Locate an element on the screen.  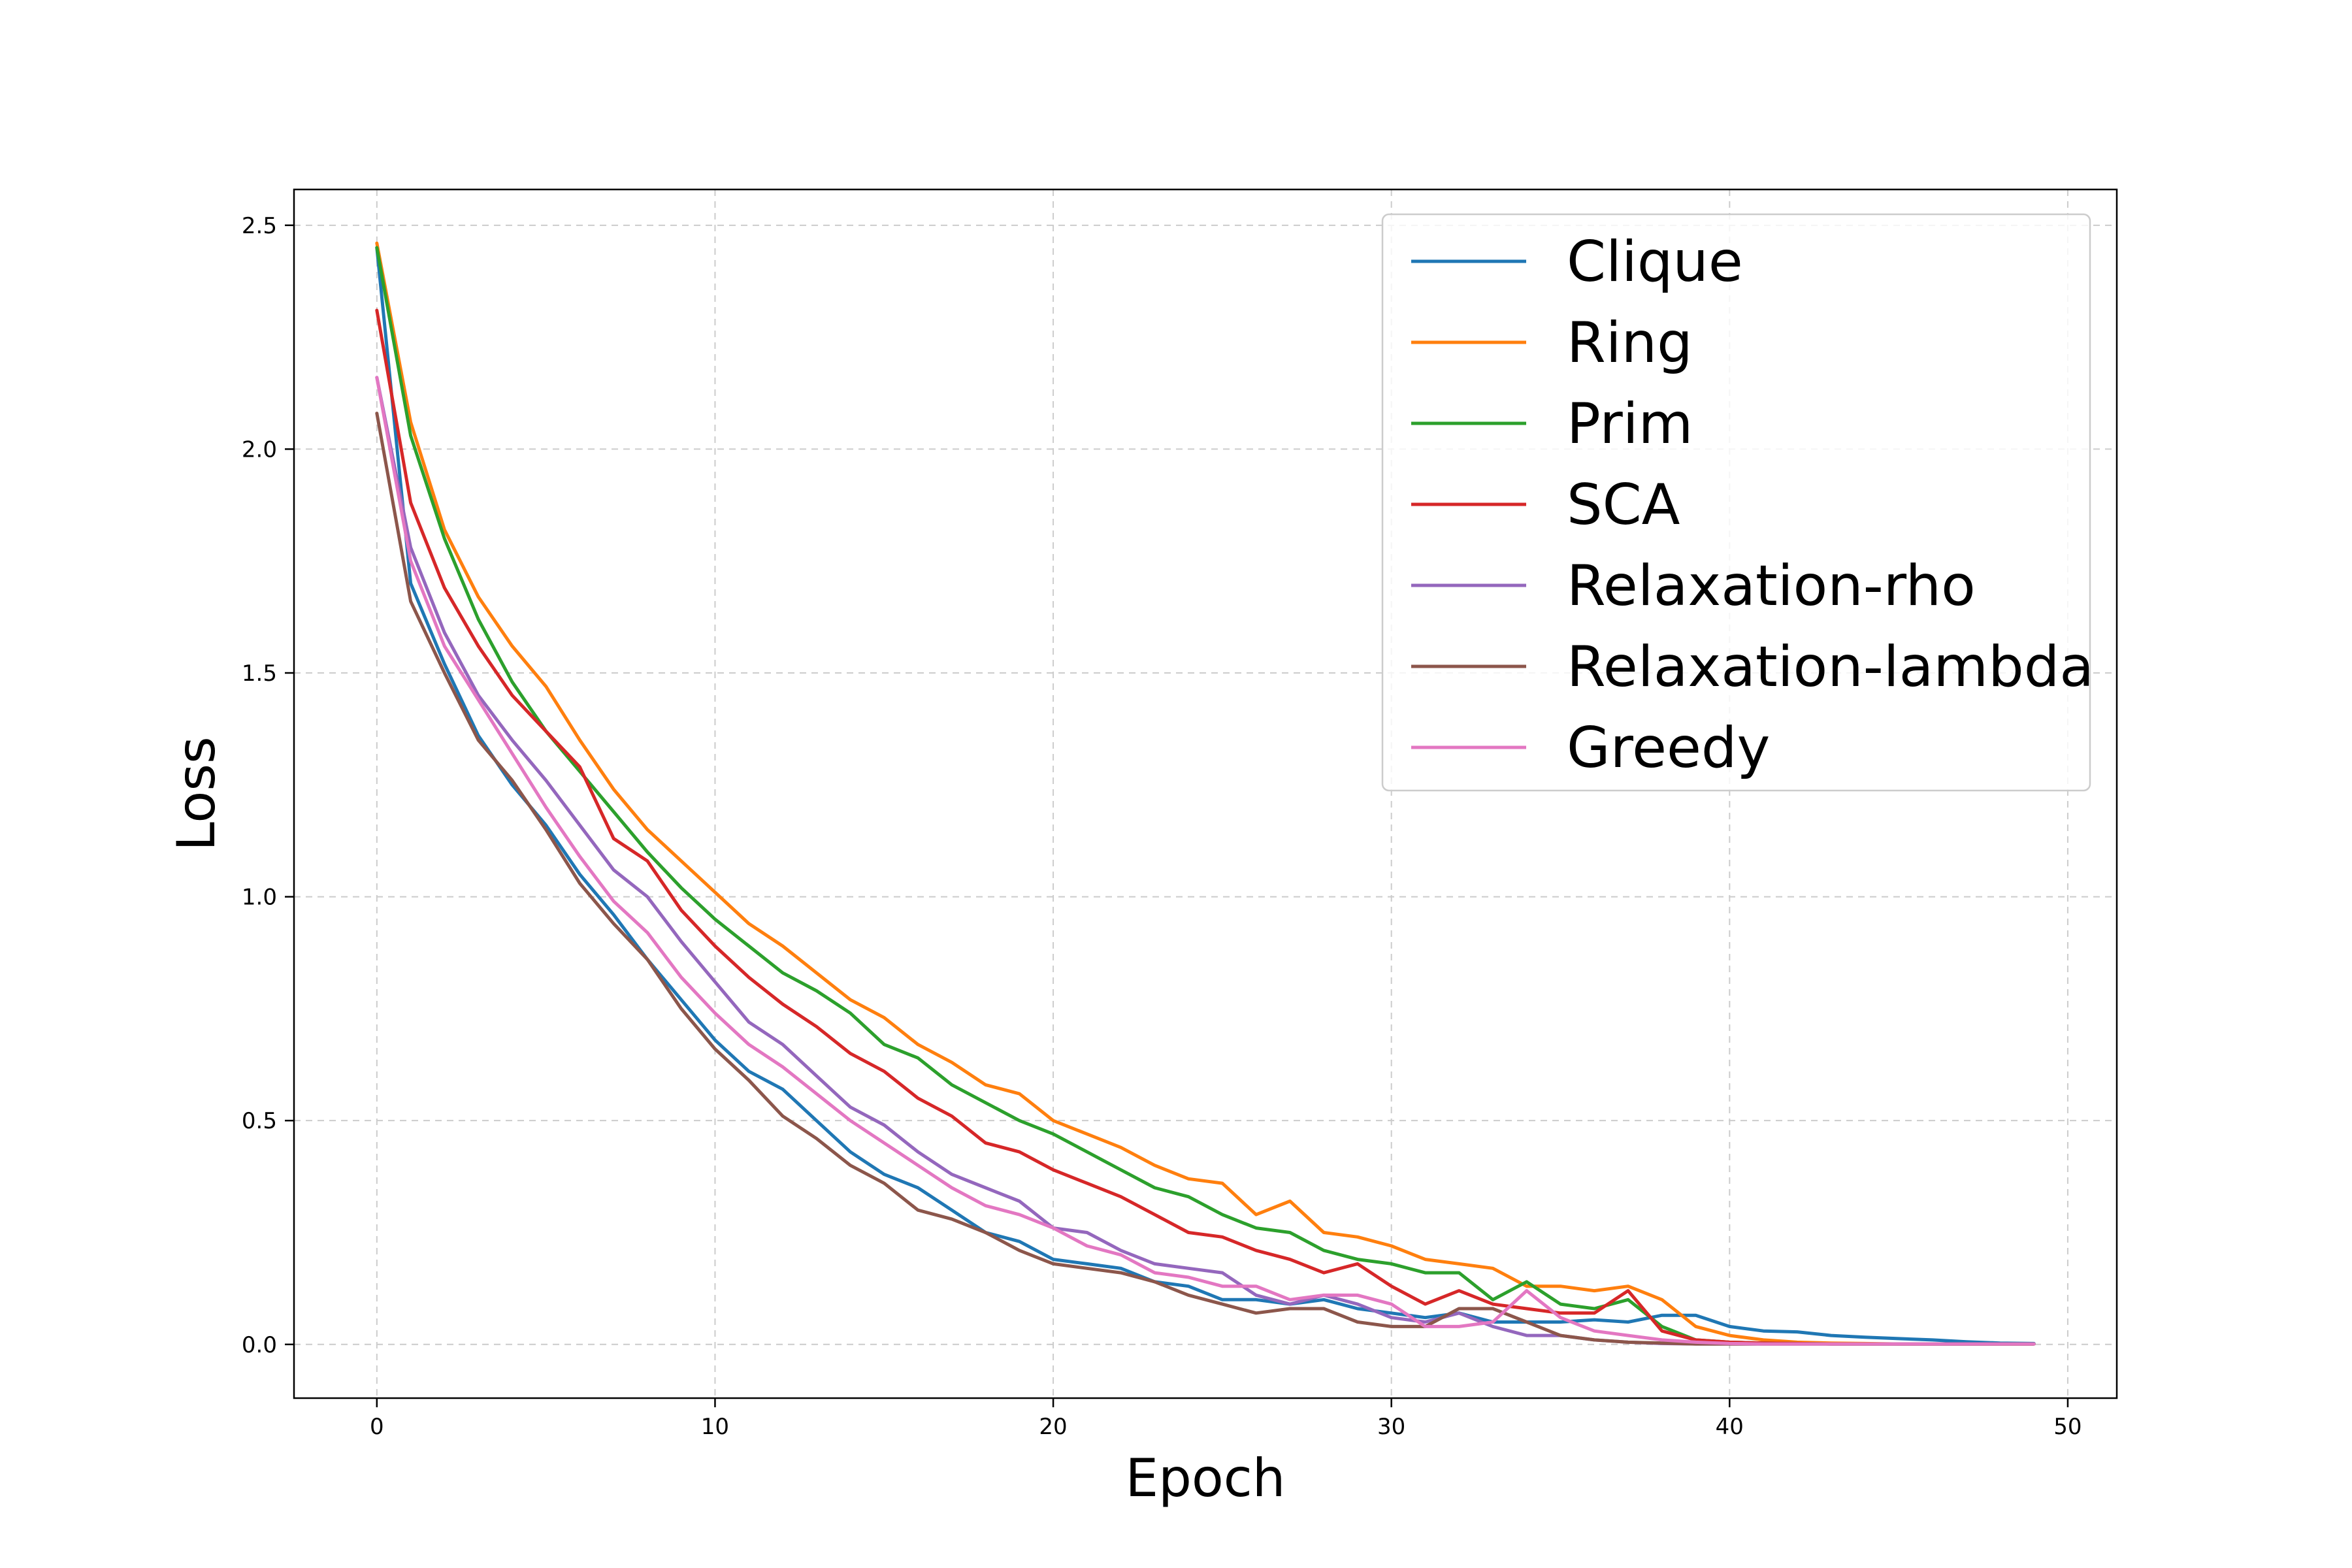
legend-label-ring: Ring is located at coordinates (1630, 343).